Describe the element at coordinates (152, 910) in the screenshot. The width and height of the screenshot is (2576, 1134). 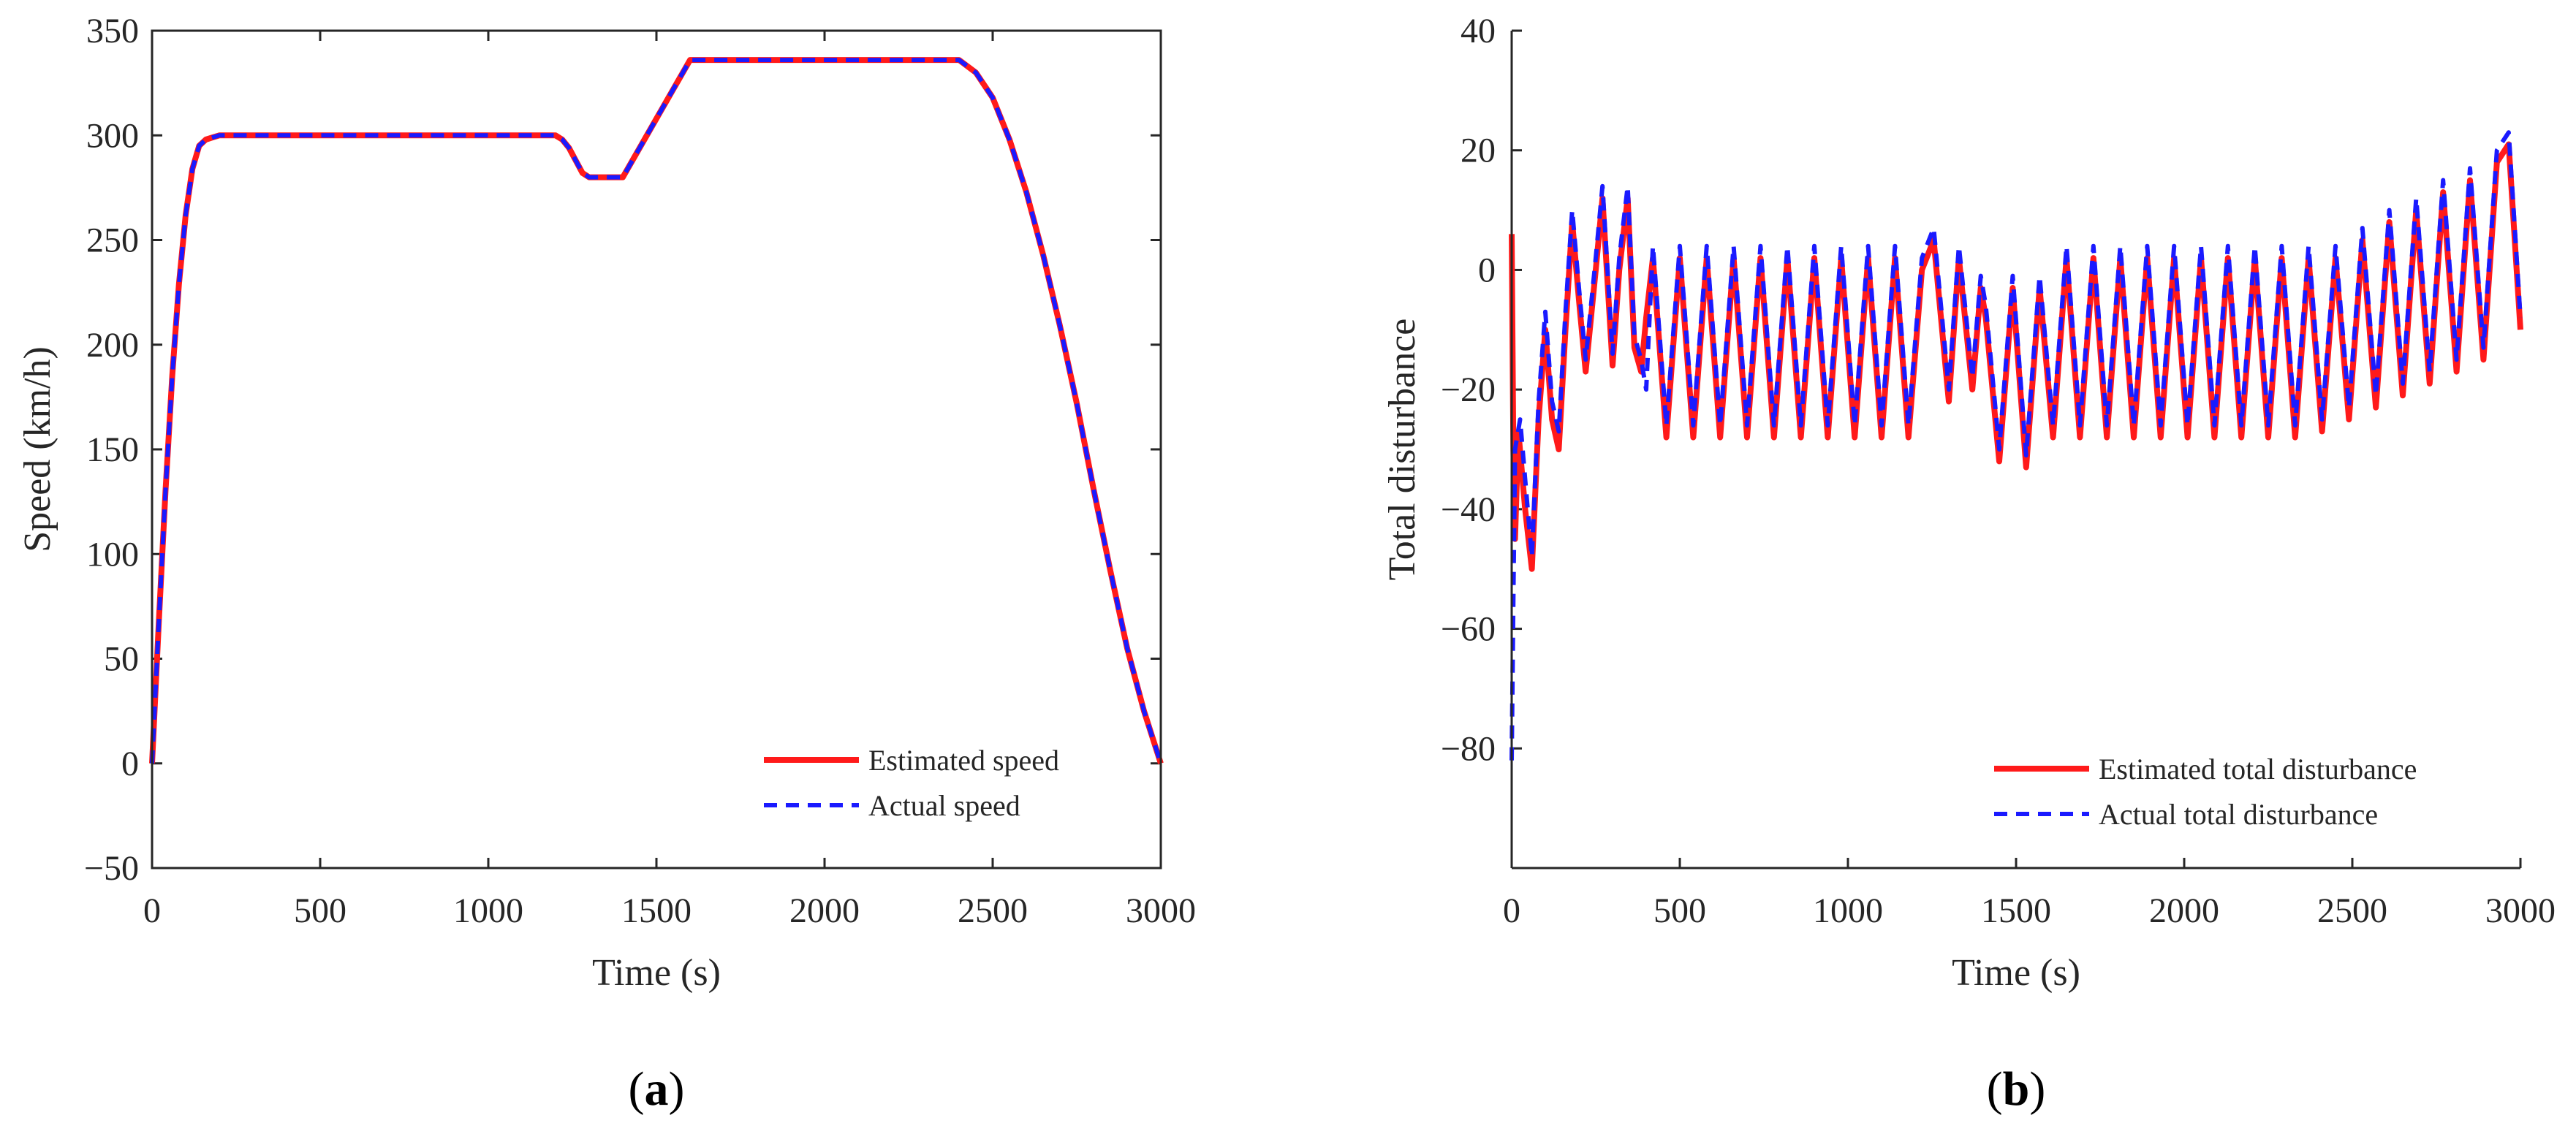
I see `panel-a-x-tick-label: 0` at that location.